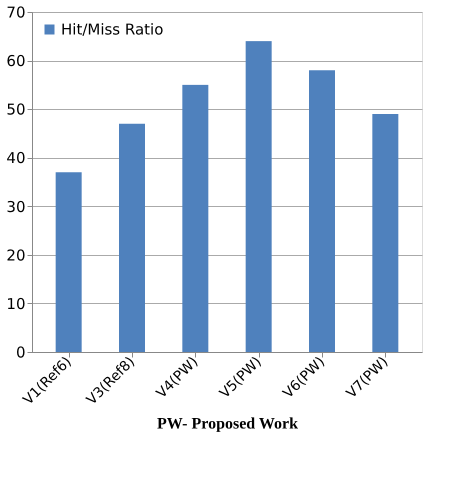  I want to click on y-tick-label: 40, so click(16, 158).